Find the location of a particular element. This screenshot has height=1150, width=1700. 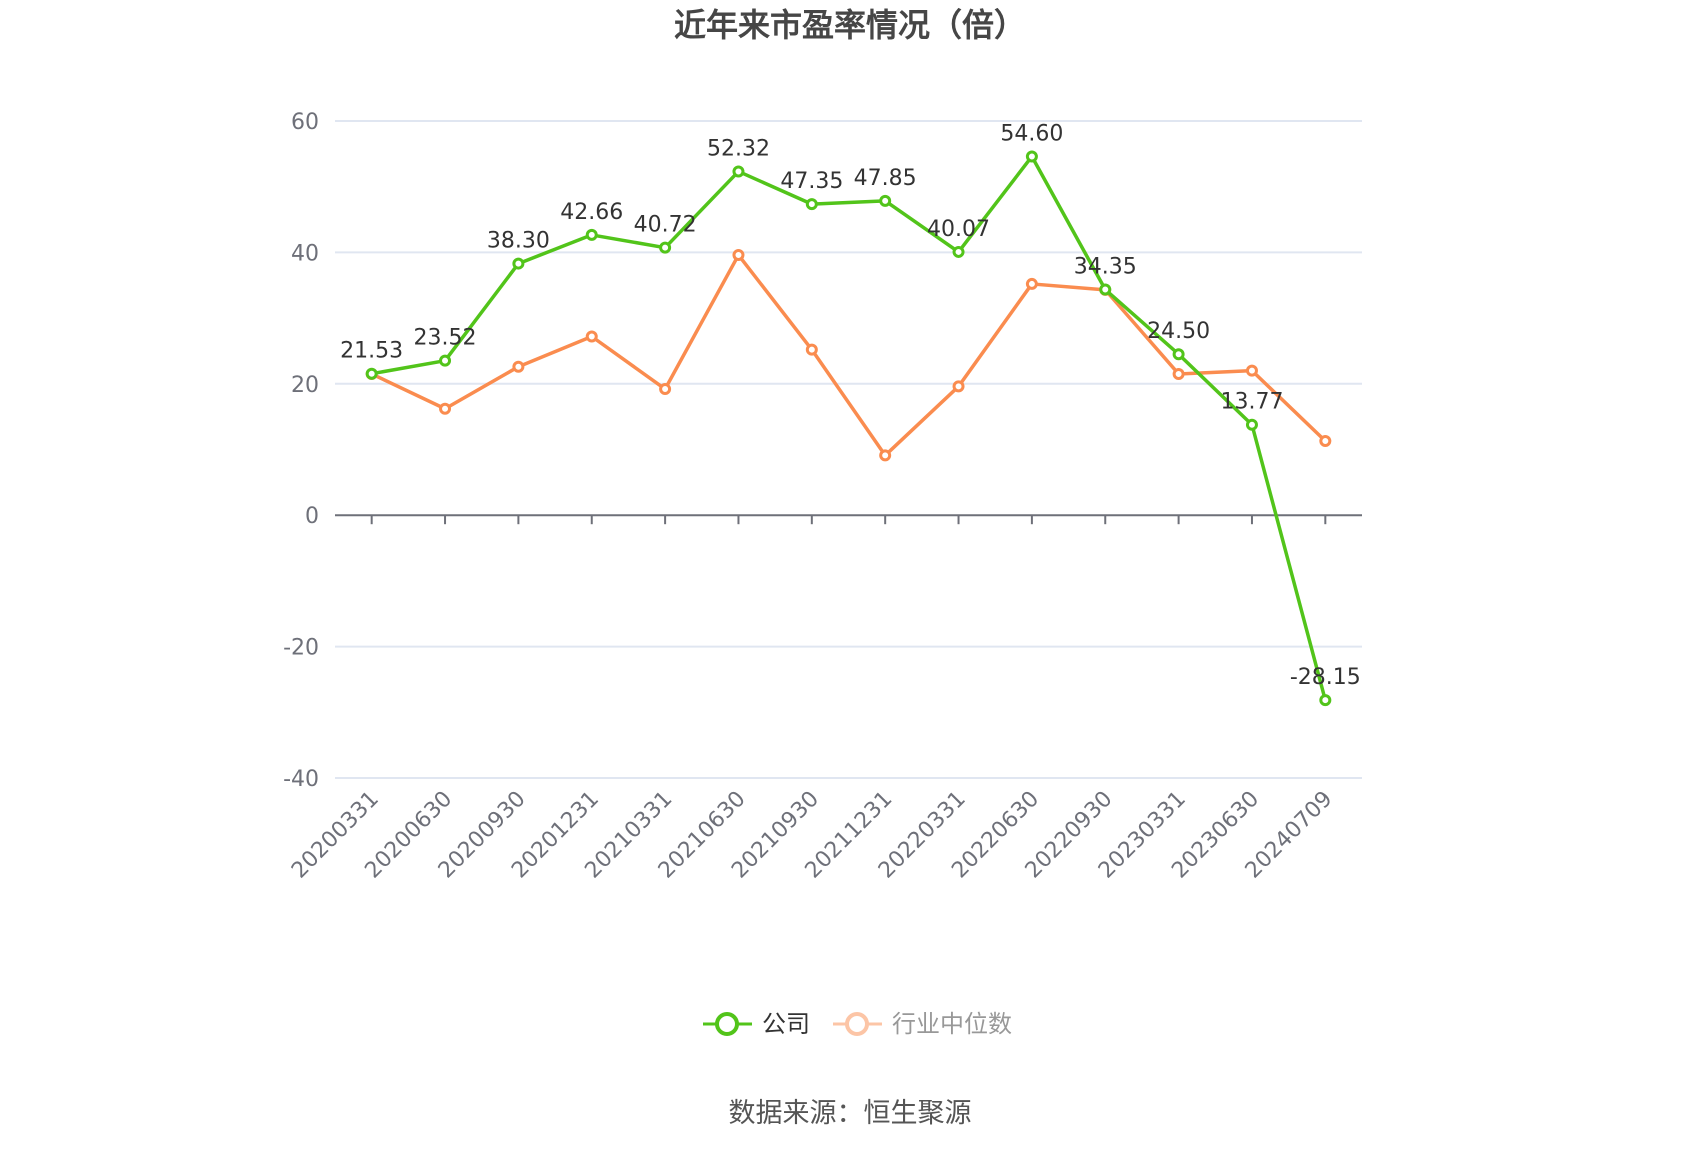

data-label: 24.50 is located at coordinates (1178, 331).